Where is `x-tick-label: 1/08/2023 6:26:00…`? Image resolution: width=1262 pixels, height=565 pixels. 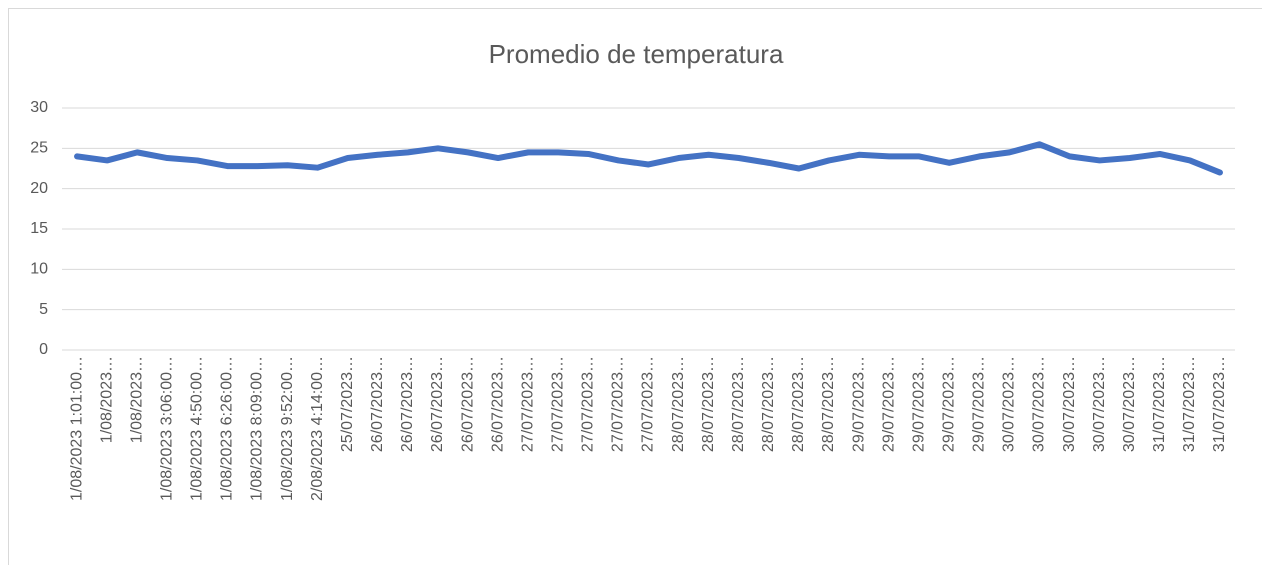
x-tick-label: 1/08/2023 6:26:00… is located at coordinates (227, 428).